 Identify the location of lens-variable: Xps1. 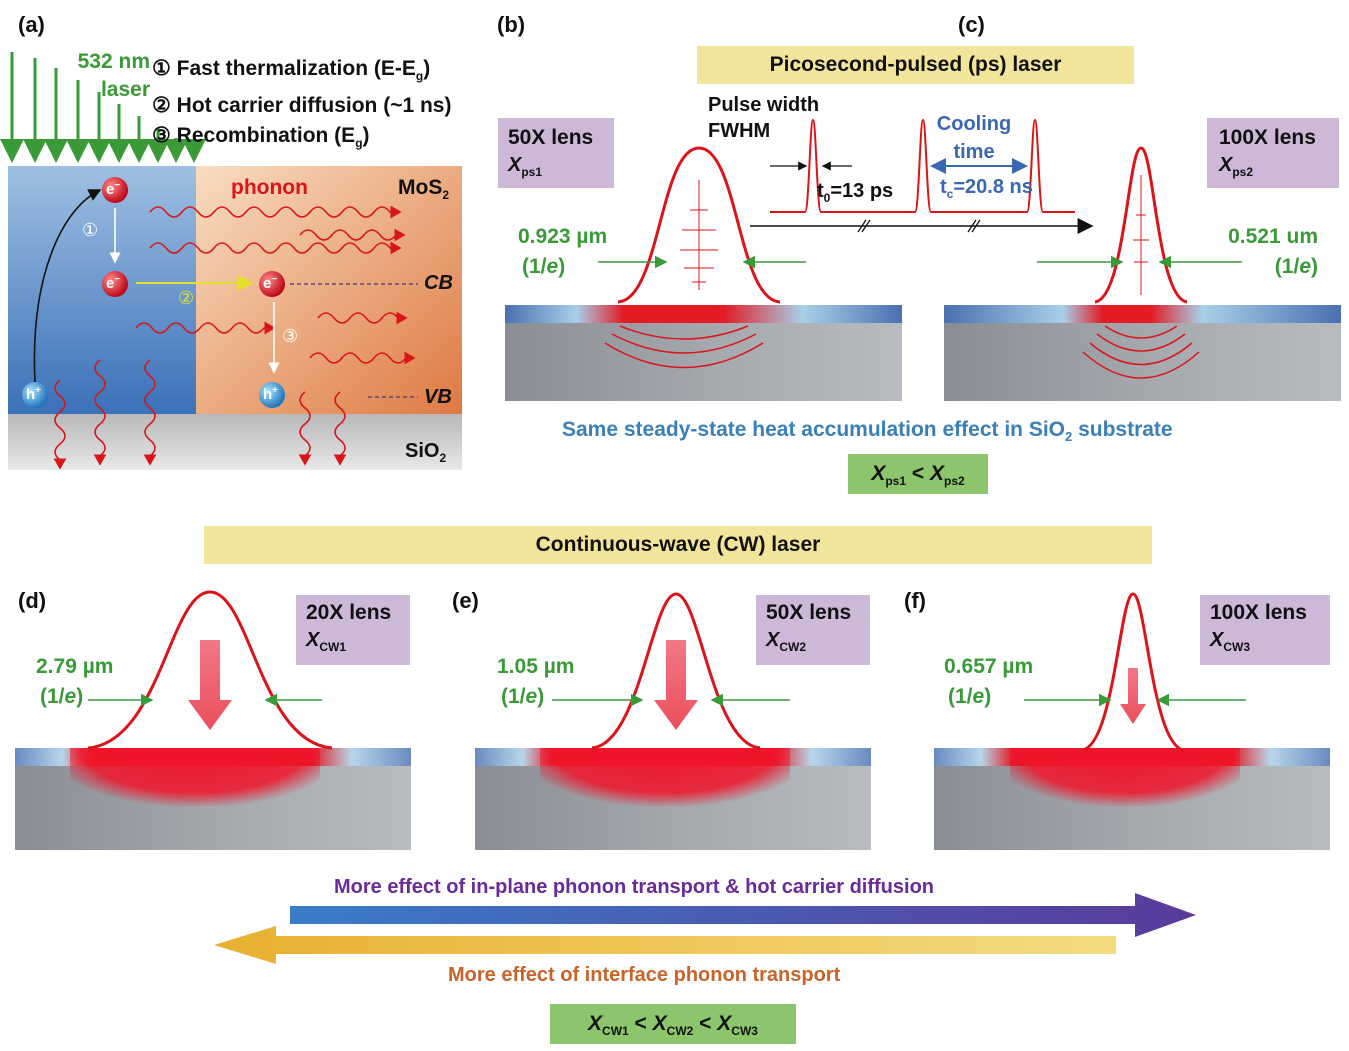
(525, 166).